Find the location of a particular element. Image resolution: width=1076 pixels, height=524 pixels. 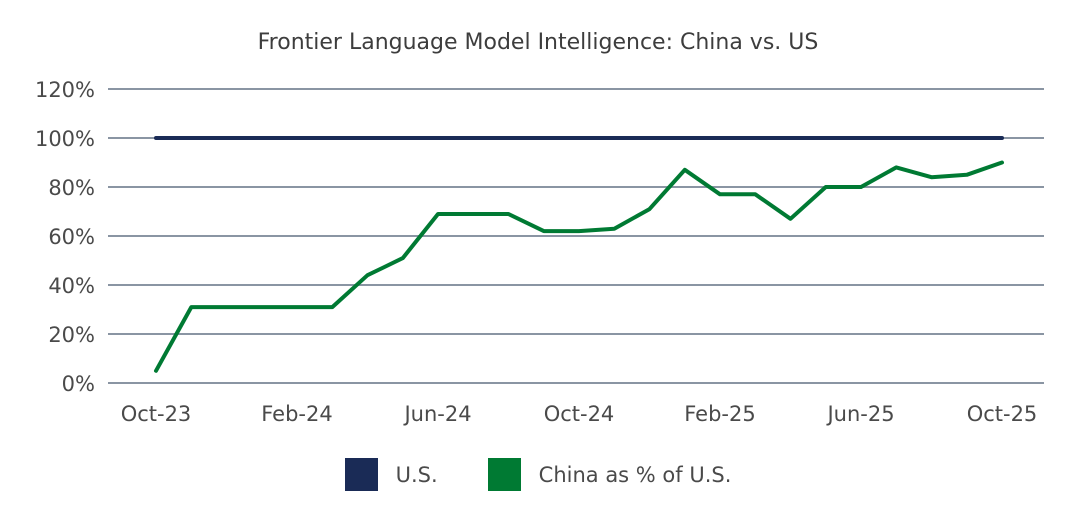

y-tick-label: 20% is located at coordinates (71, 335).